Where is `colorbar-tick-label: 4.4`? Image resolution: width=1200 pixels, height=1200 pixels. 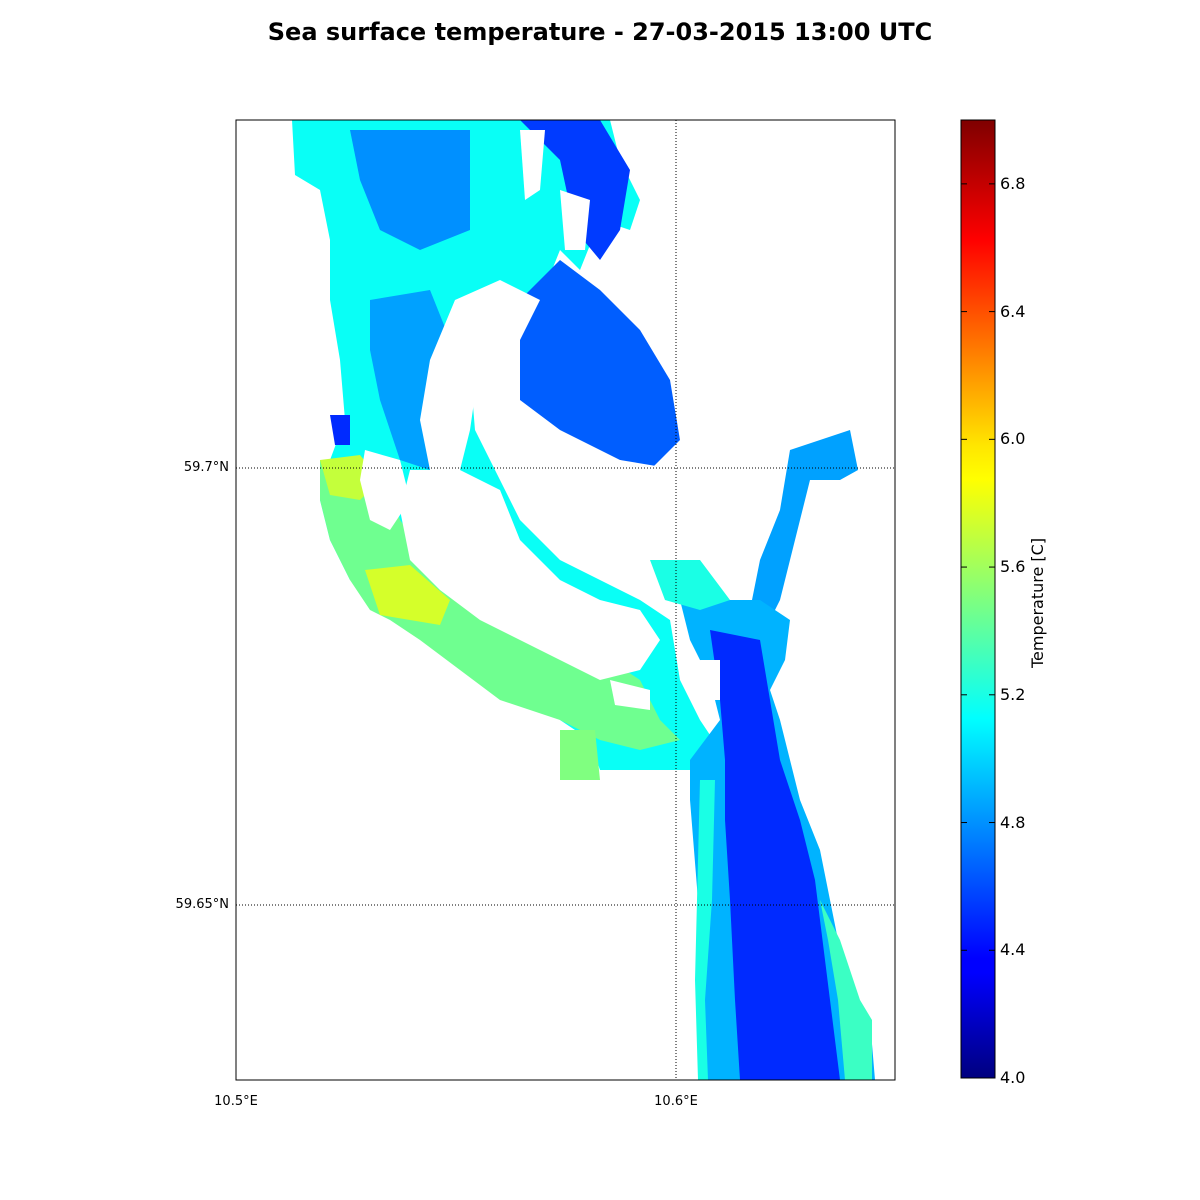
colorbar-tick-label: 4.4 is located at coordinates (1013, 950).